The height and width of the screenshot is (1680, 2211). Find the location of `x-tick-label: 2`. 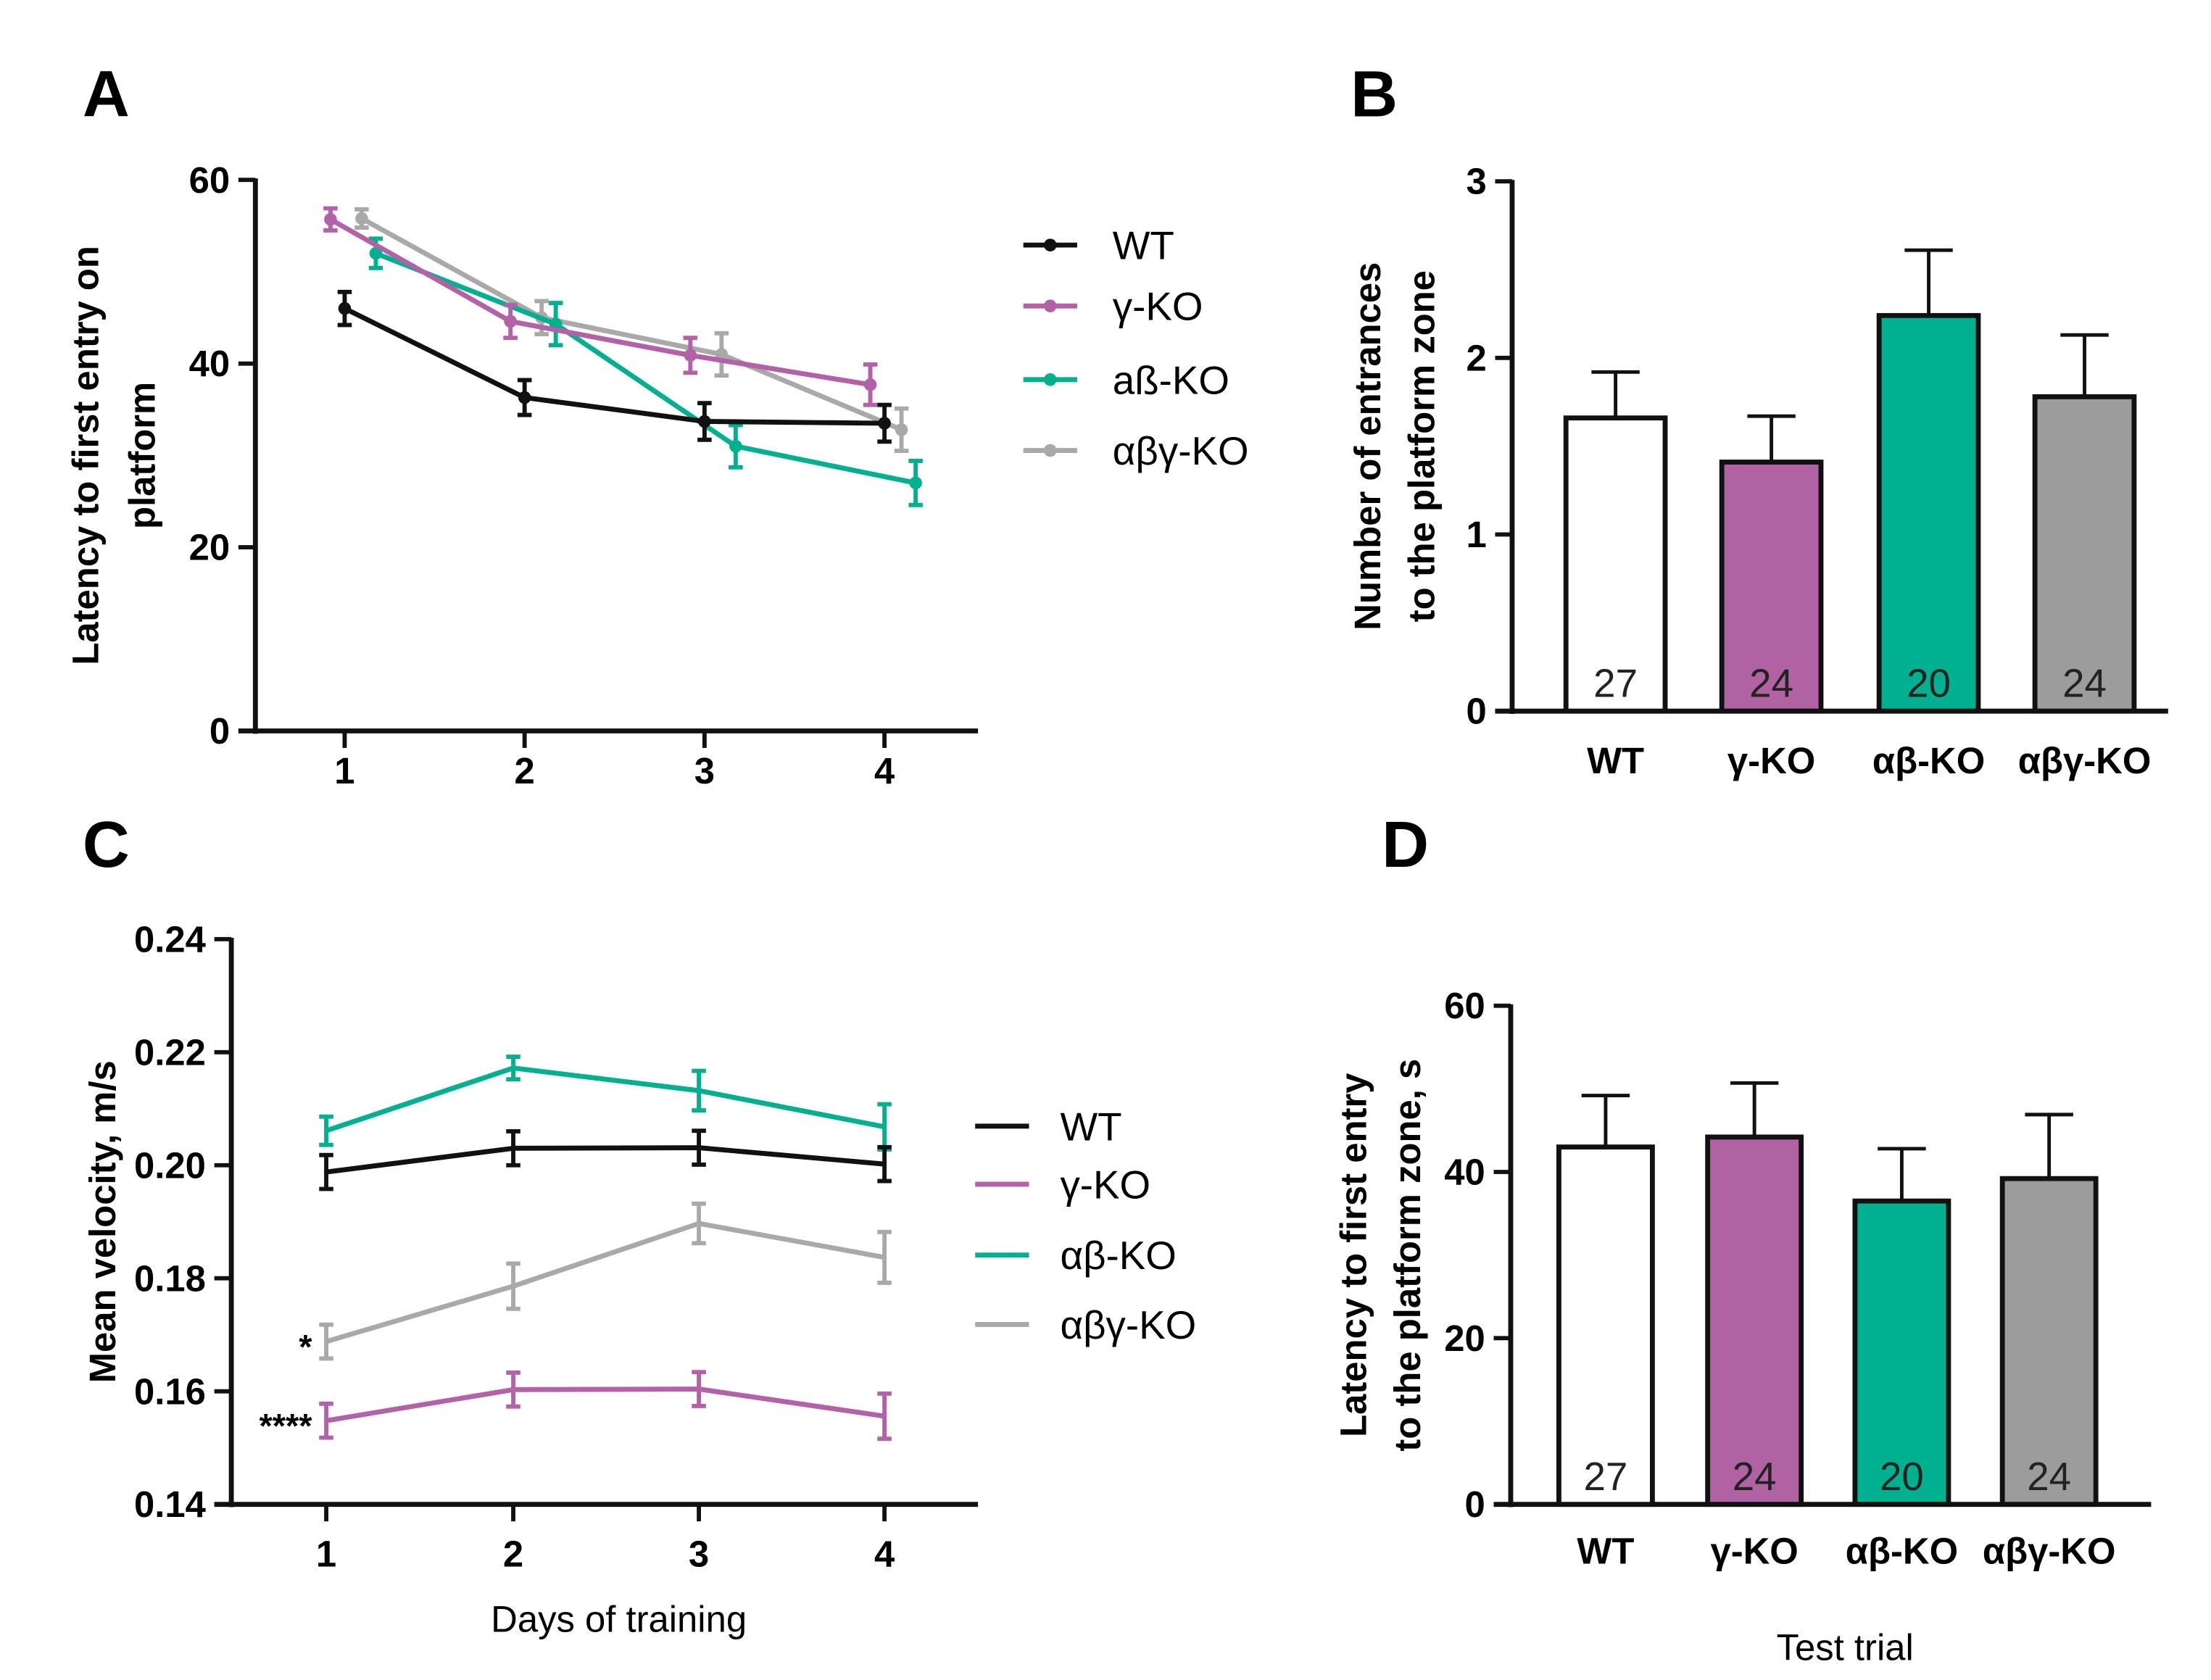

x-tick-label: 2 is located at coordinates (525, 770).